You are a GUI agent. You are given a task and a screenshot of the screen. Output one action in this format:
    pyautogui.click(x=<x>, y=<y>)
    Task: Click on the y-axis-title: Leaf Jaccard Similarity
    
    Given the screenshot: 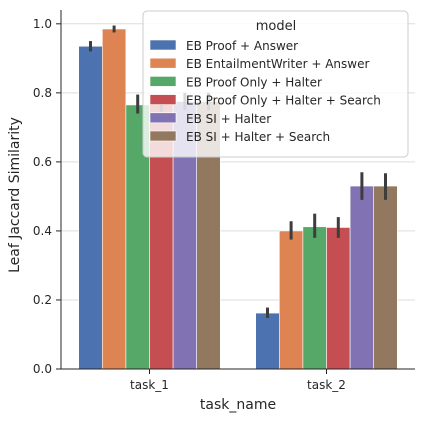 What is the action you would take?
    pyautogui.click(x=15, y=195)
    